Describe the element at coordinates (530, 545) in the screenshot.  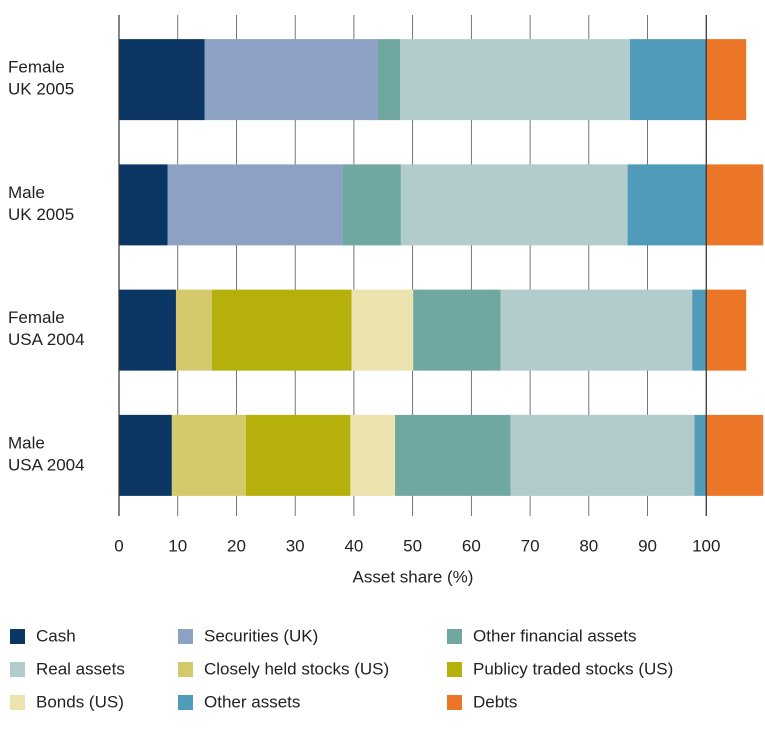
I see `x-tick-label: 70` at that location.